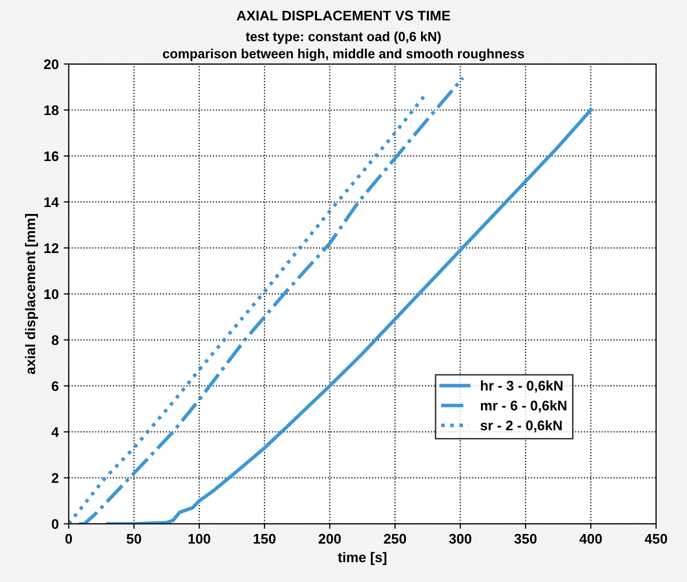  I want to click on chart-title: AXIAL DISPLACEMENT VS TIME, so click(343, 15).